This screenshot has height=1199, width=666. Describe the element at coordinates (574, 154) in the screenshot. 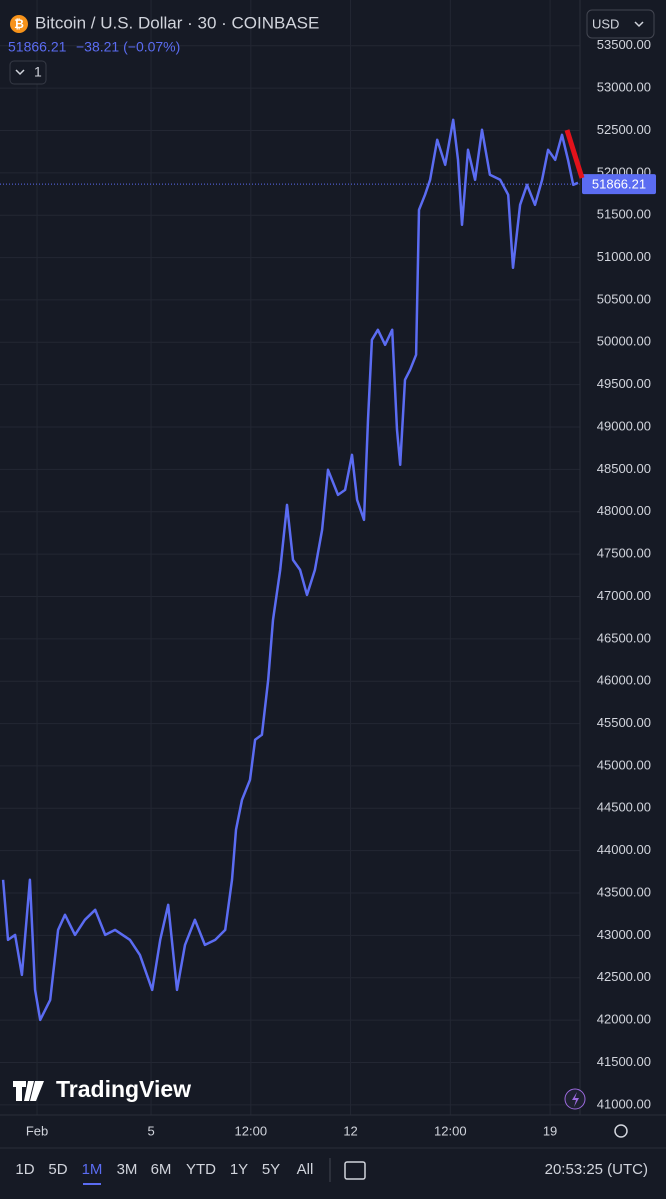

I see `drawing-stroke` at that location.